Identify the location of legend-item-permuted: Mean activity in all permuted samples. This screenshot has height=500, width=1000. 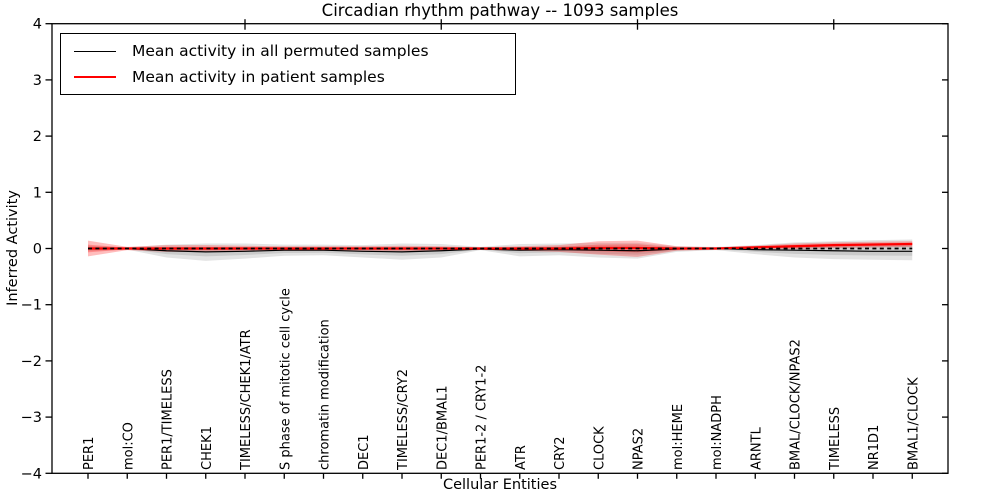
(294, 51).